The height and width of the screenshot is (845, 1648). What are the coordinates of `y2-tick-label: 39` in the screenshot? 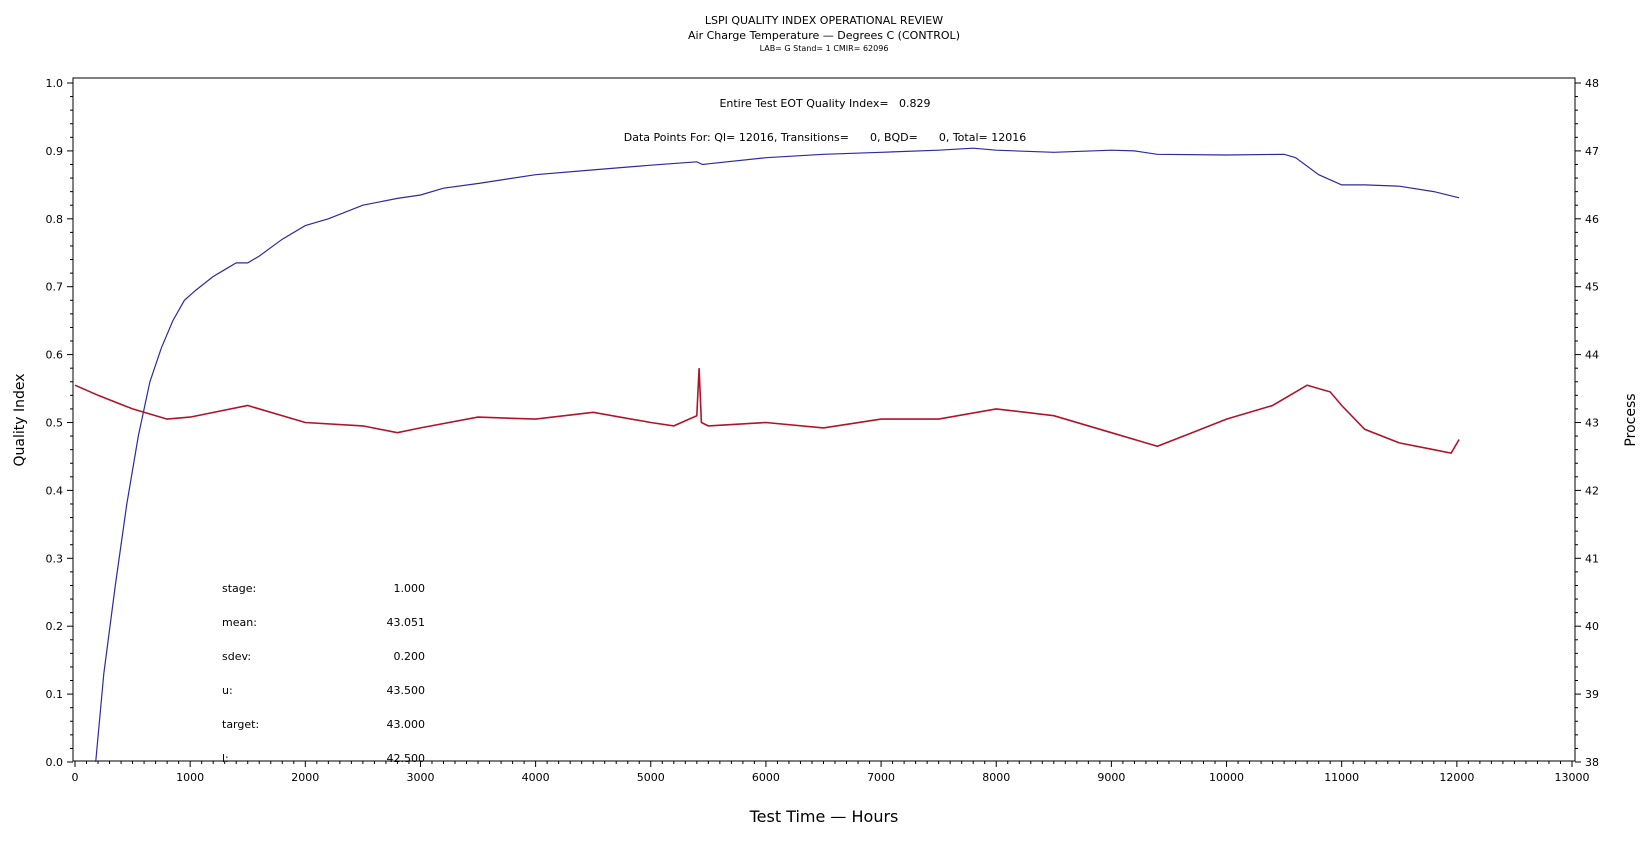 It's located at (1592, 694).